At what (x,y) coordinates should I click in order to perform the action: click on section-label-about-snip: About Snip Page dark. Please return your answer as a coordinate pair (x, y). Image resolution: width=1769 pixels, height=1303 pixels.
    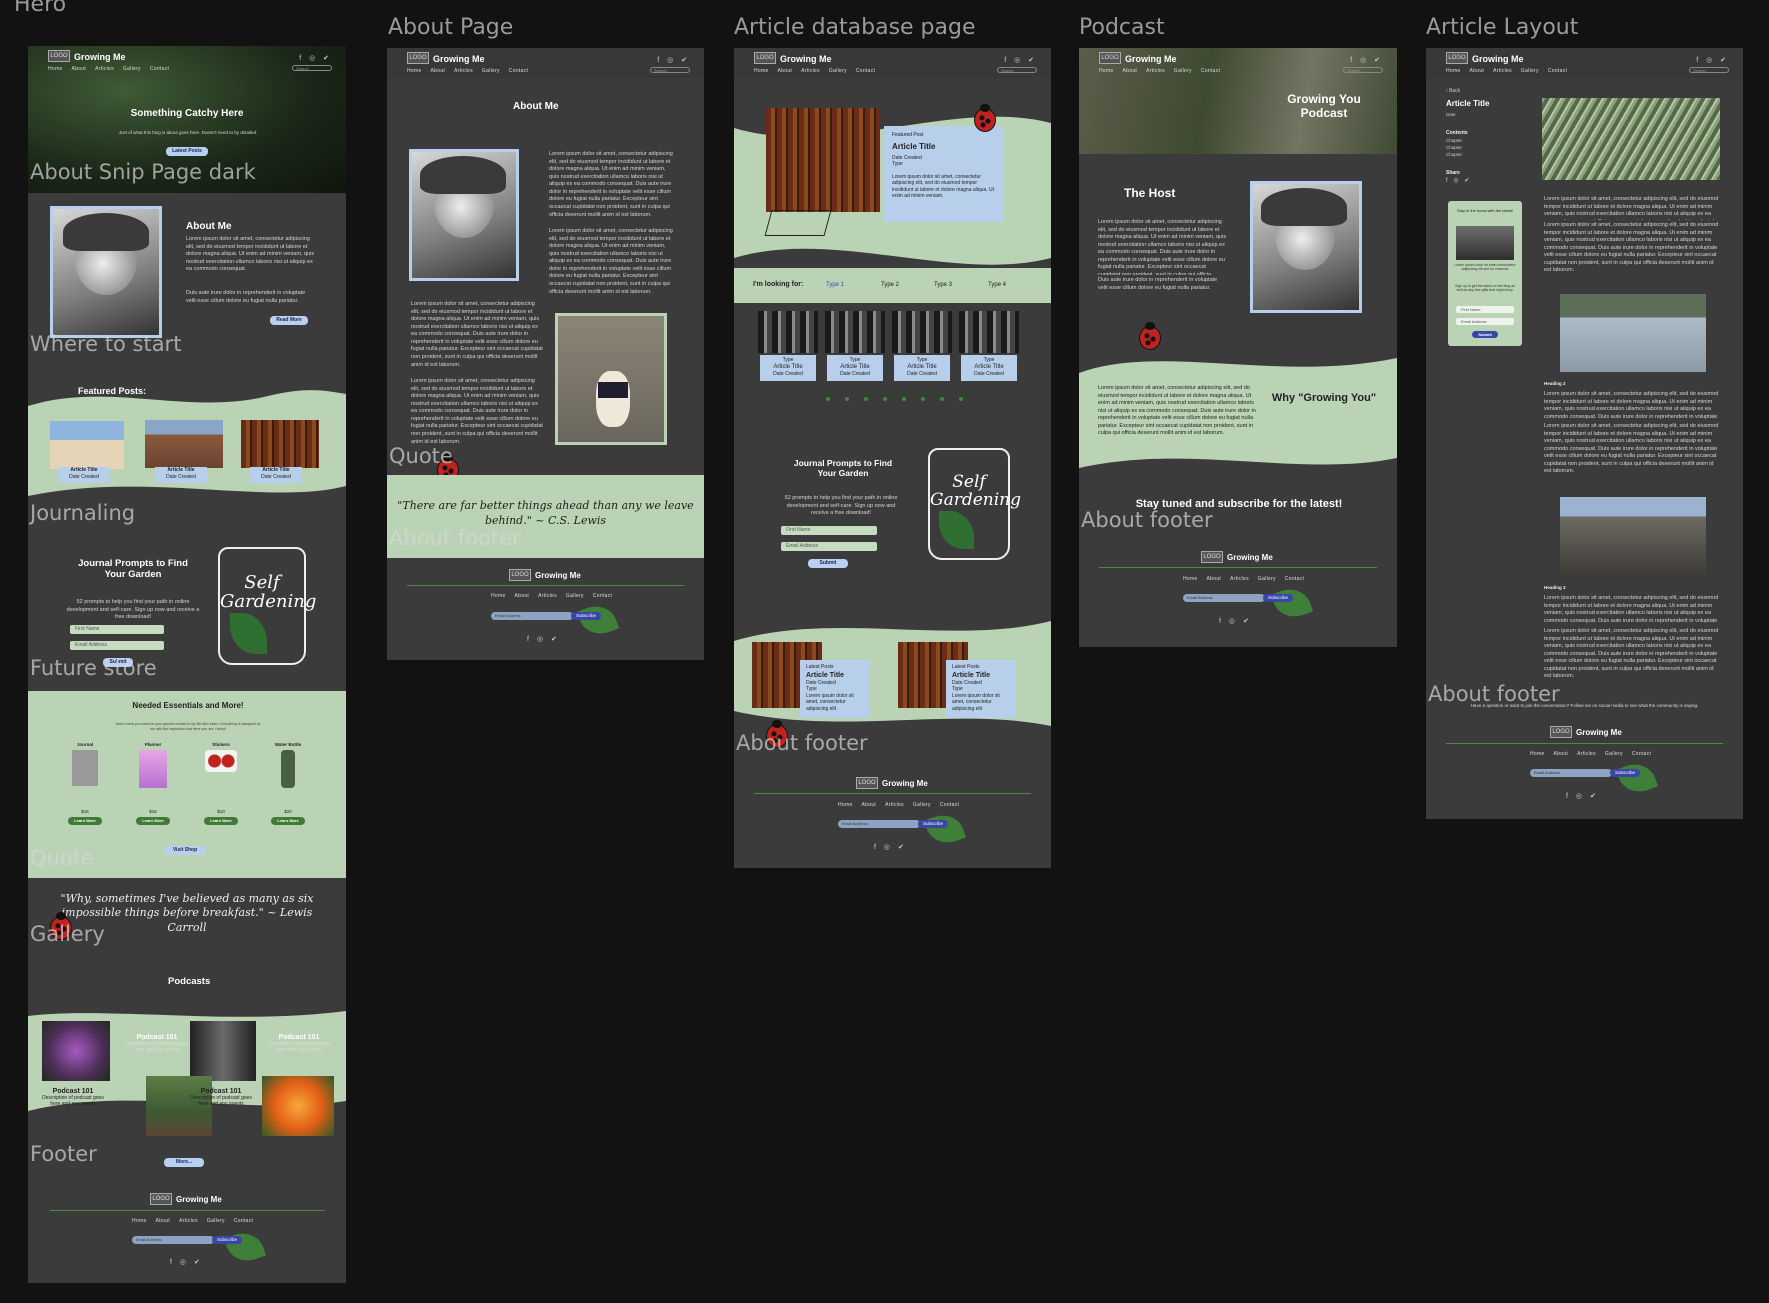
    Looking at the image, I should click on (143, 172).